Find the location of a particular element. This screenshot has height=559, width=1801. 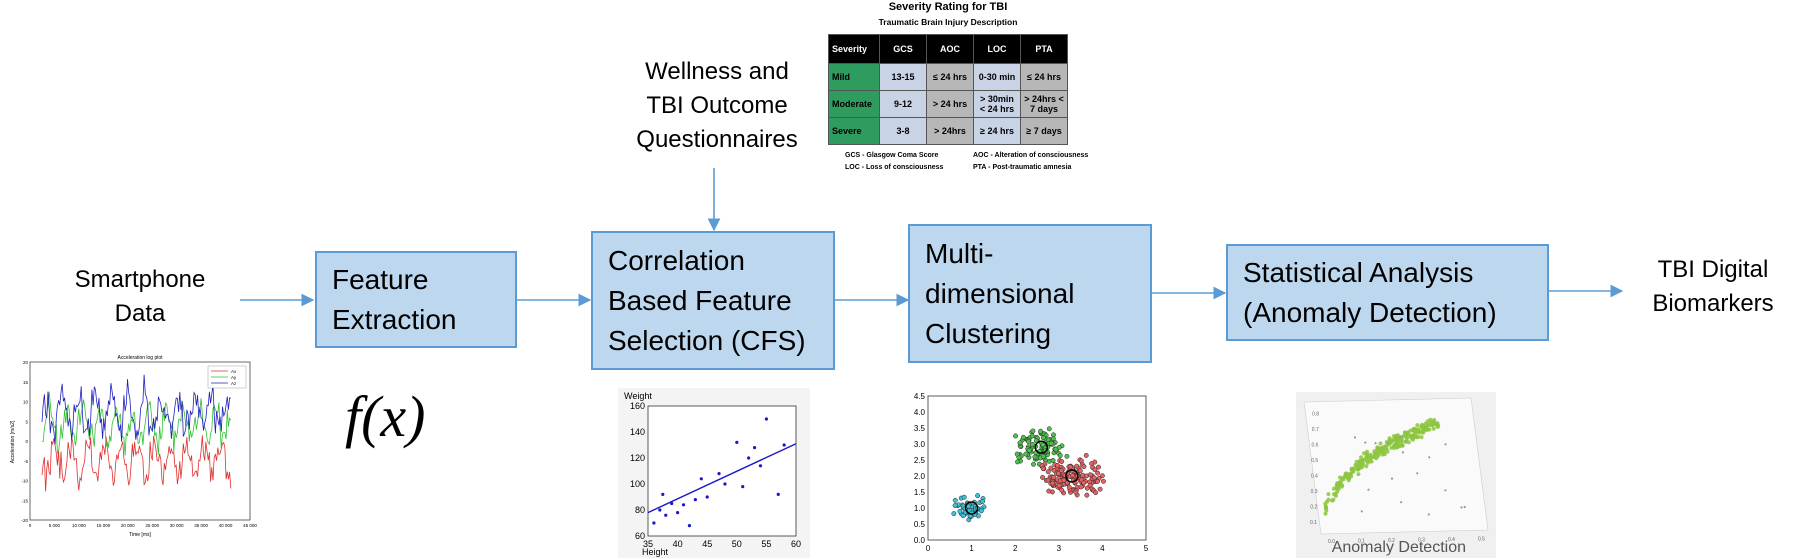

note-loc: LOC - Loss of consciousness is located at coordinates (894, 167).